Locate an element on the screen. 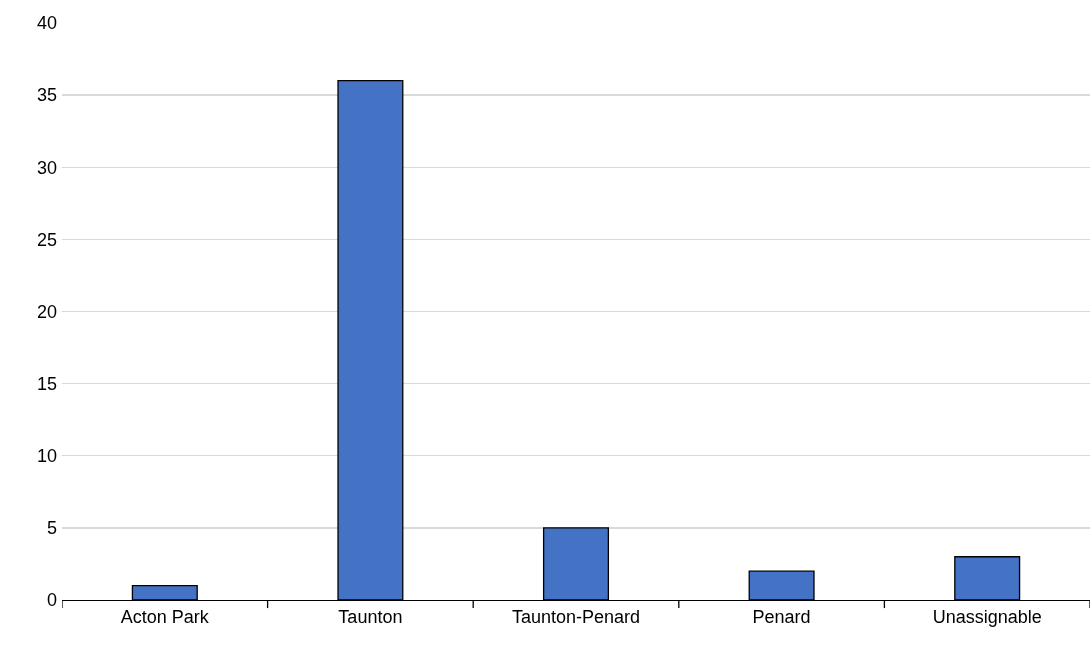 This screenshot has width=1092, height=648. y-tick-label: 5 is located at coordinates (51, 528).